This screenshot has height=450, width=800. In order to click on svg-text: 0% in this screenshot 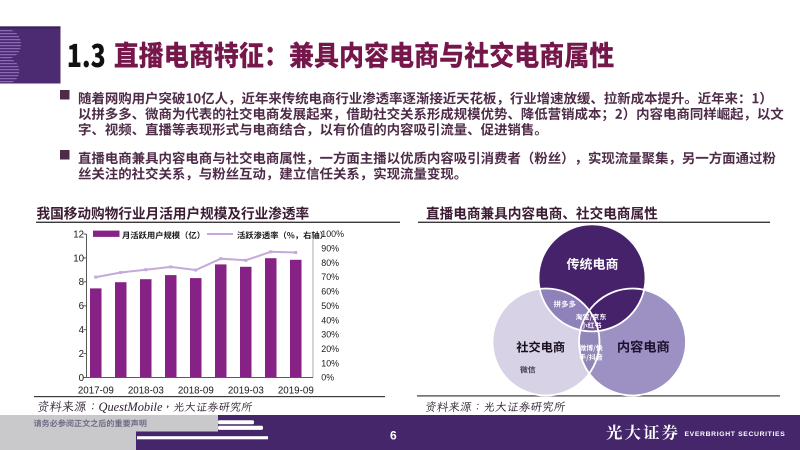, I will do `click(327, 378)`.